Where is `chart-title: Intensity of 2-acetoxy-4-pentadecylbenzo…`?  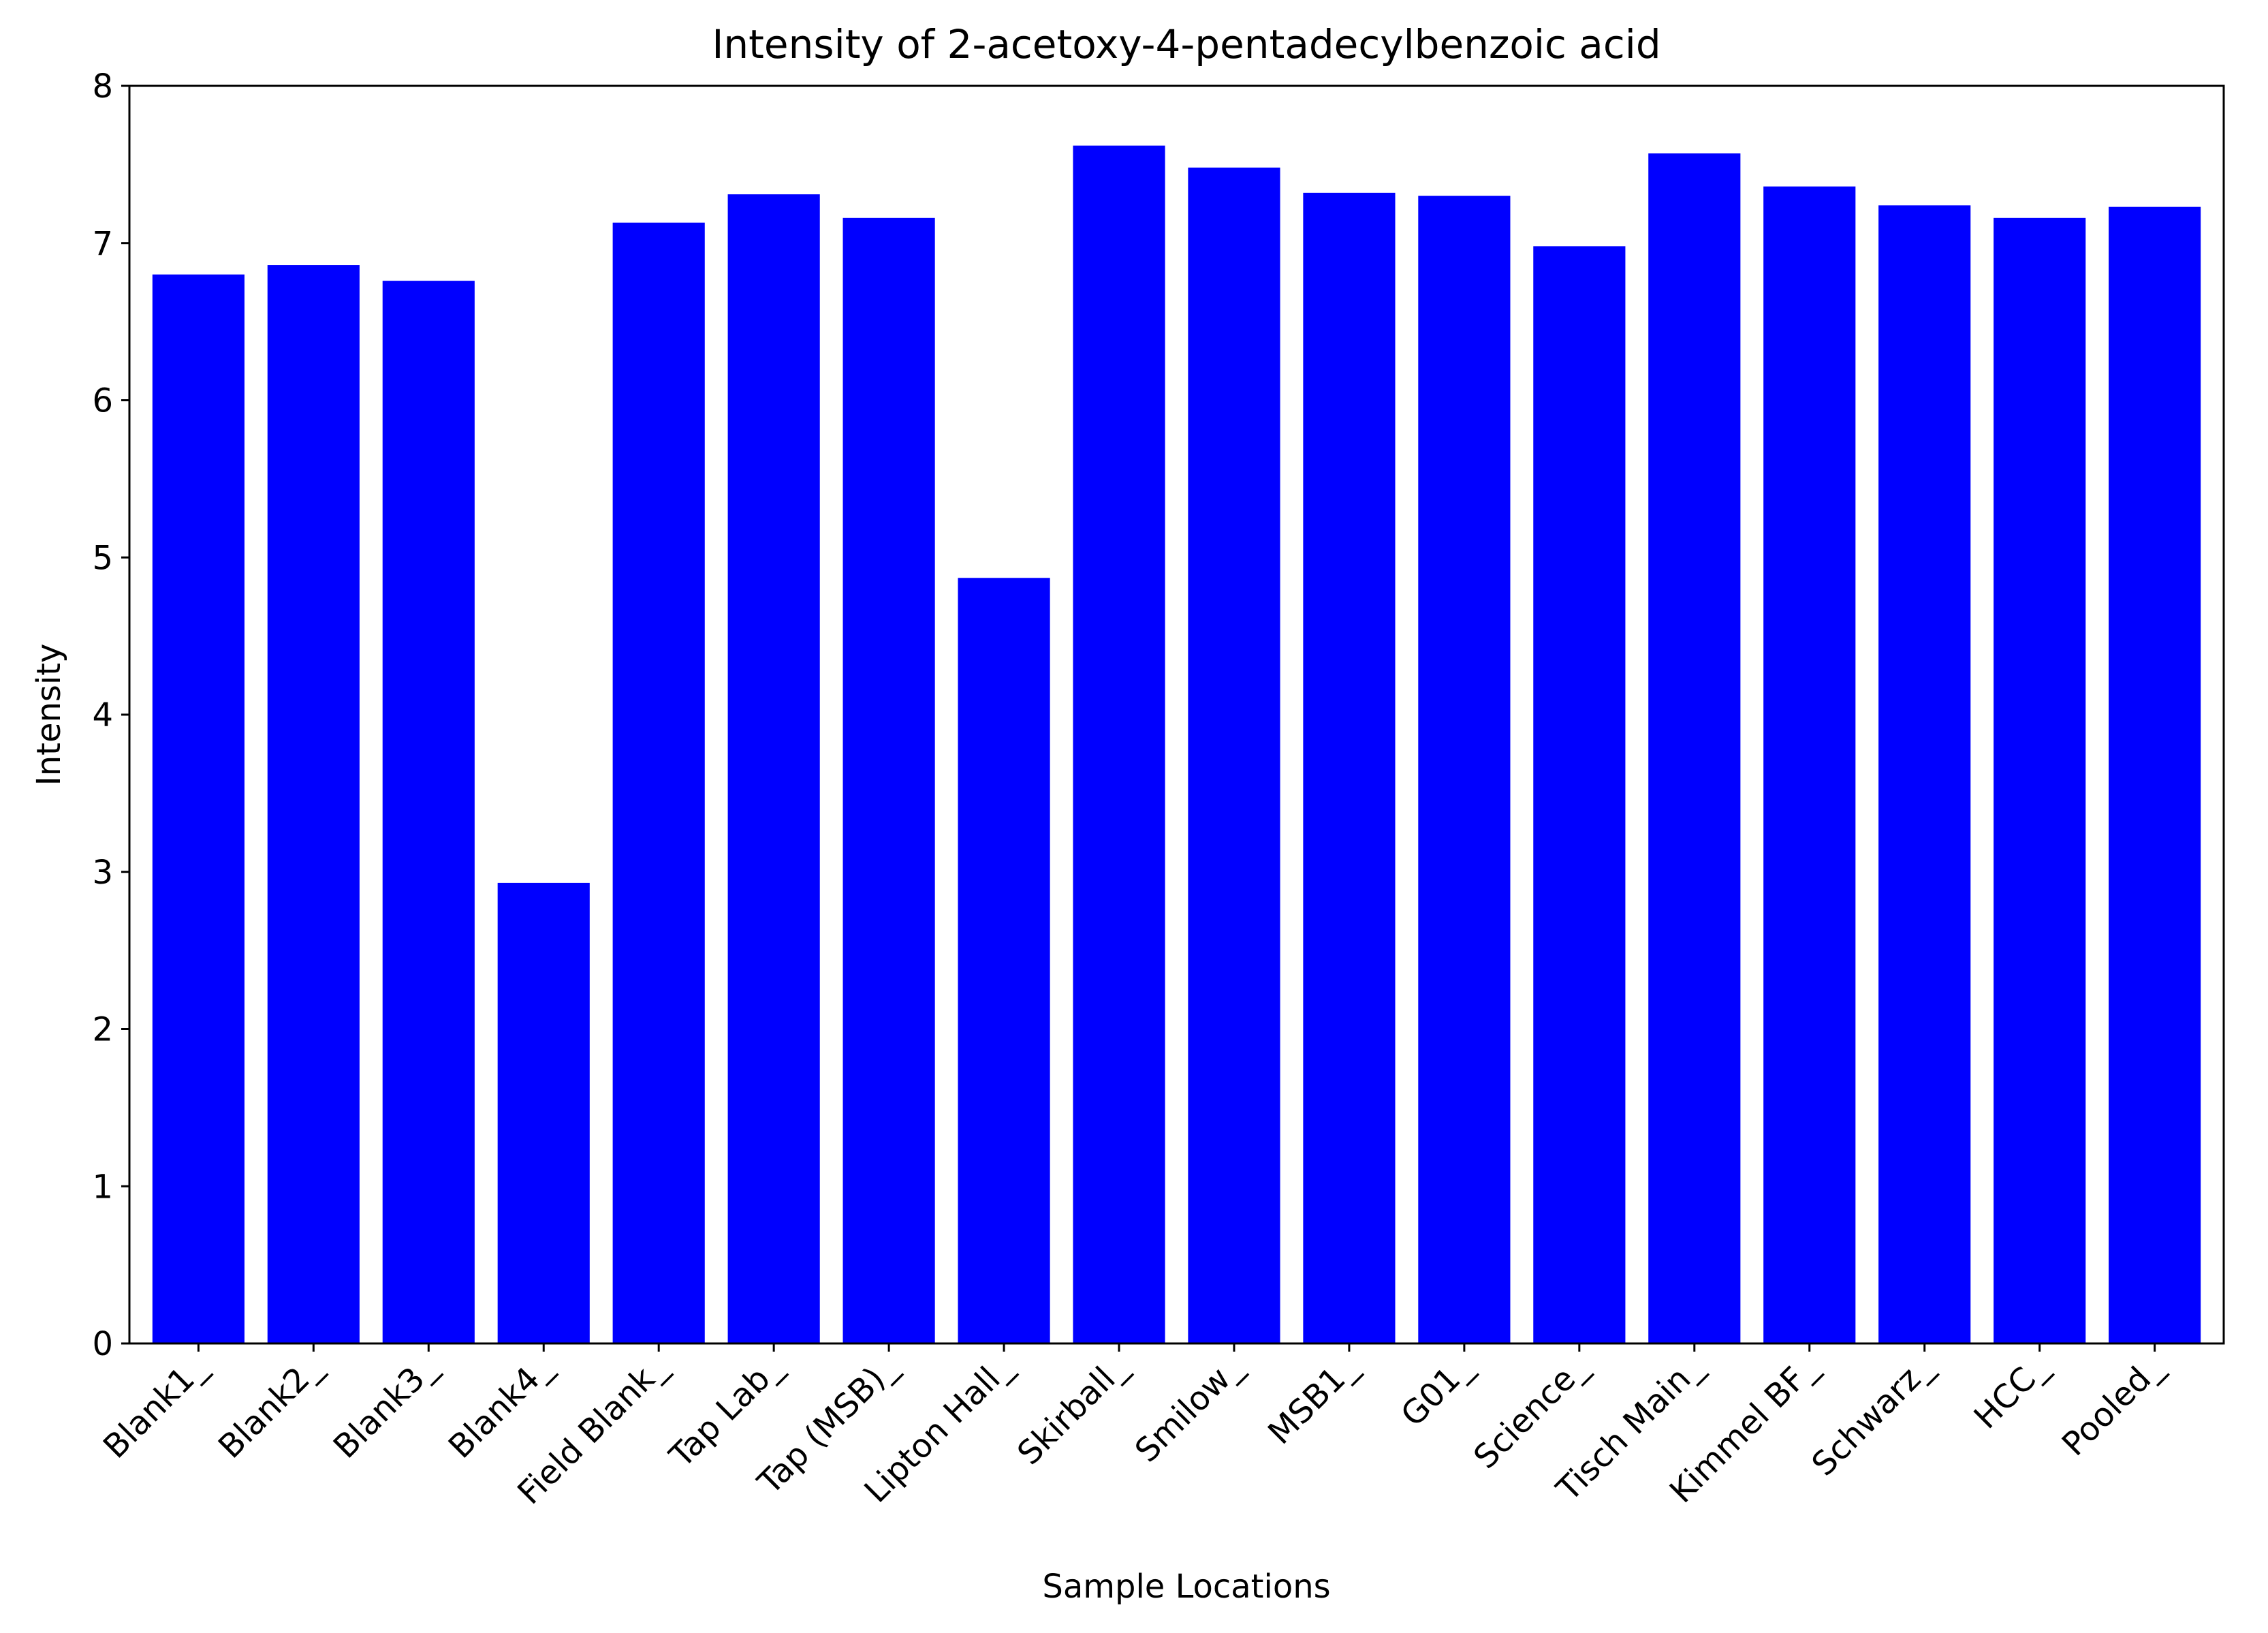 chart-title: Intensity of 2-acetoxy-4-pentadecylbenzo… is located at coordinates (1186, 44).